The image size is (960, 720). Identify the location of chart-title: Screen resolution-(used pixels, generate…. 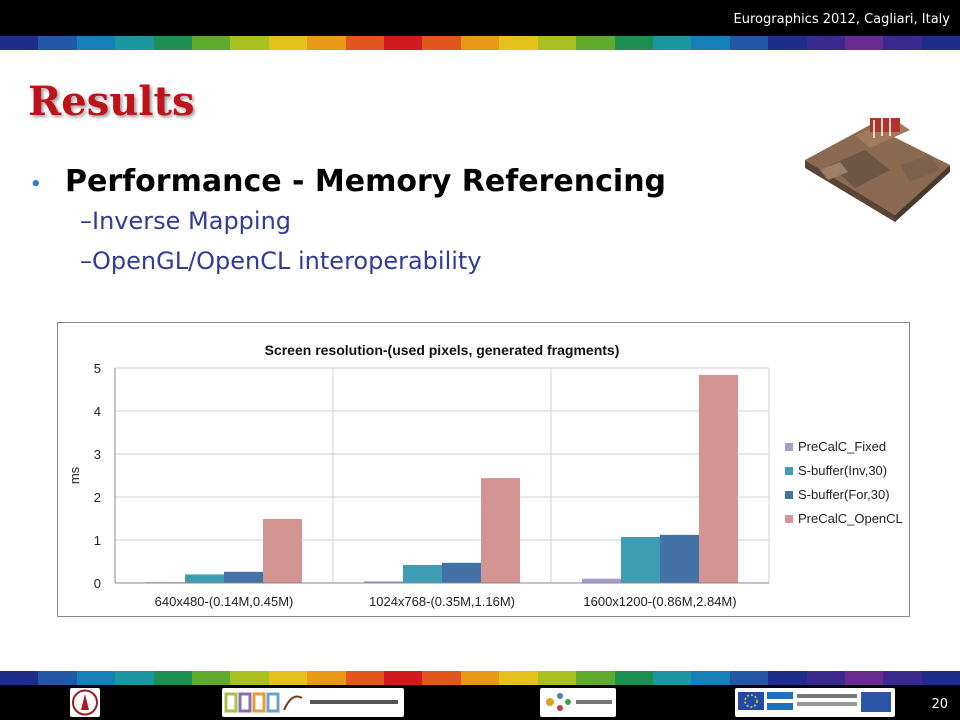
(442, 350).